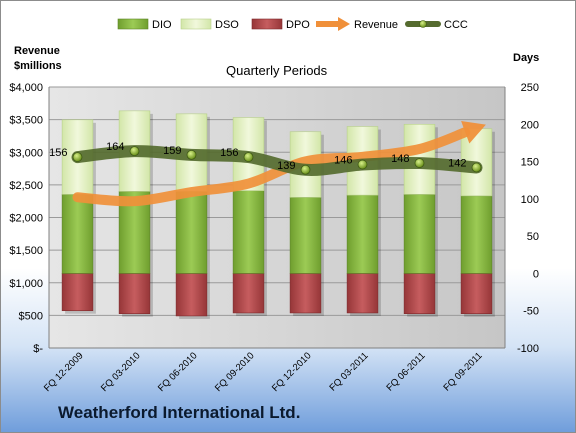  I want to click on right-tick-label: 0, so click(536, 274).